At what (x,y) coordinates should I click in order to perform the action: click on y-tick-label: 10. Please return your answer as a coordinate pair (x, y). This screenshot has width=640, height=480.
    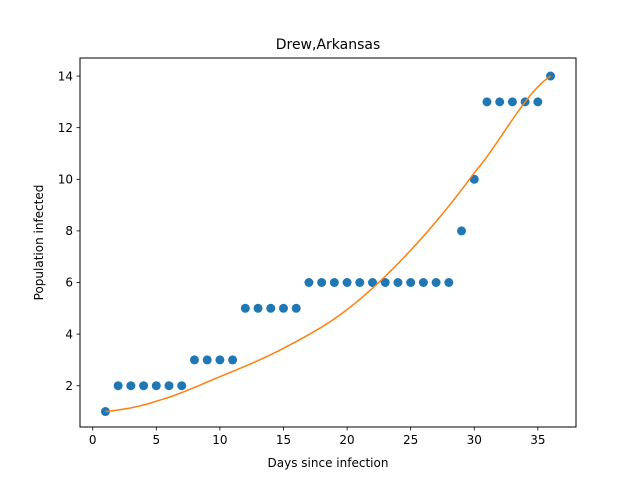
    Looking at the image, I should click on (65, 179).